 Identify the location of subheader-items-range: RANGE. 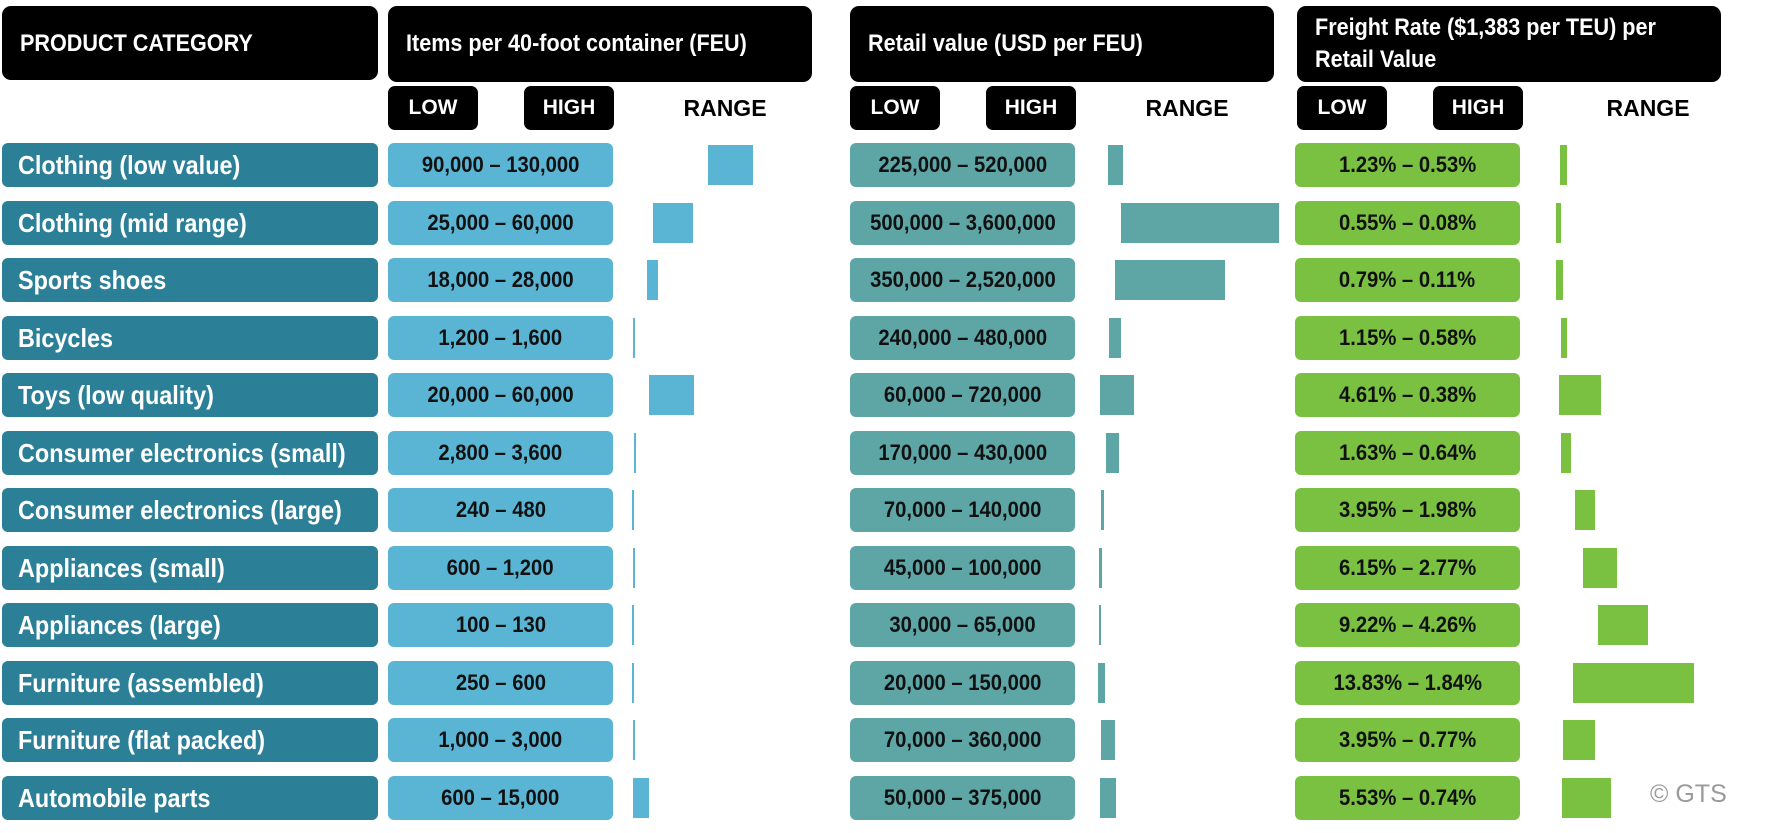
(725, 108).